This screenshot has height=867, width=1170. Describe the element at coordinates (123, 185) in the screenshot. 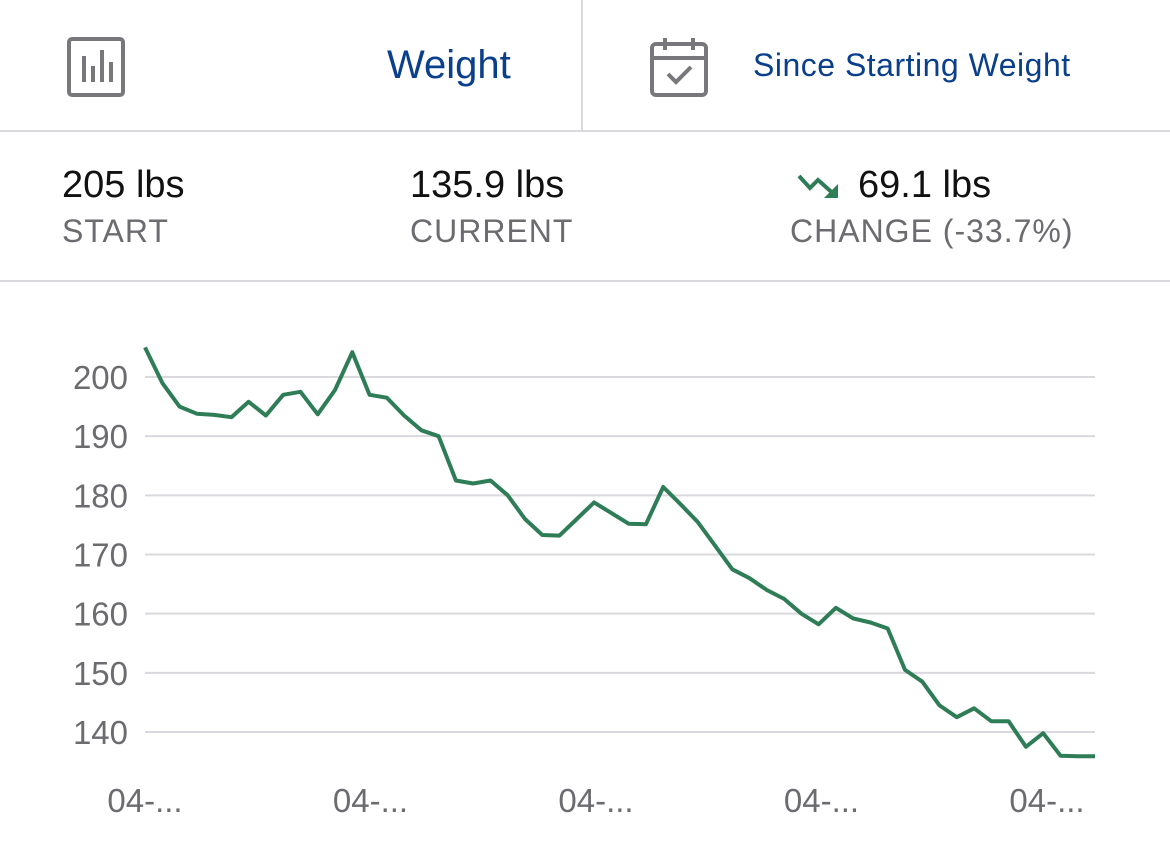

I see `start-value: 205 lbs` at that location.